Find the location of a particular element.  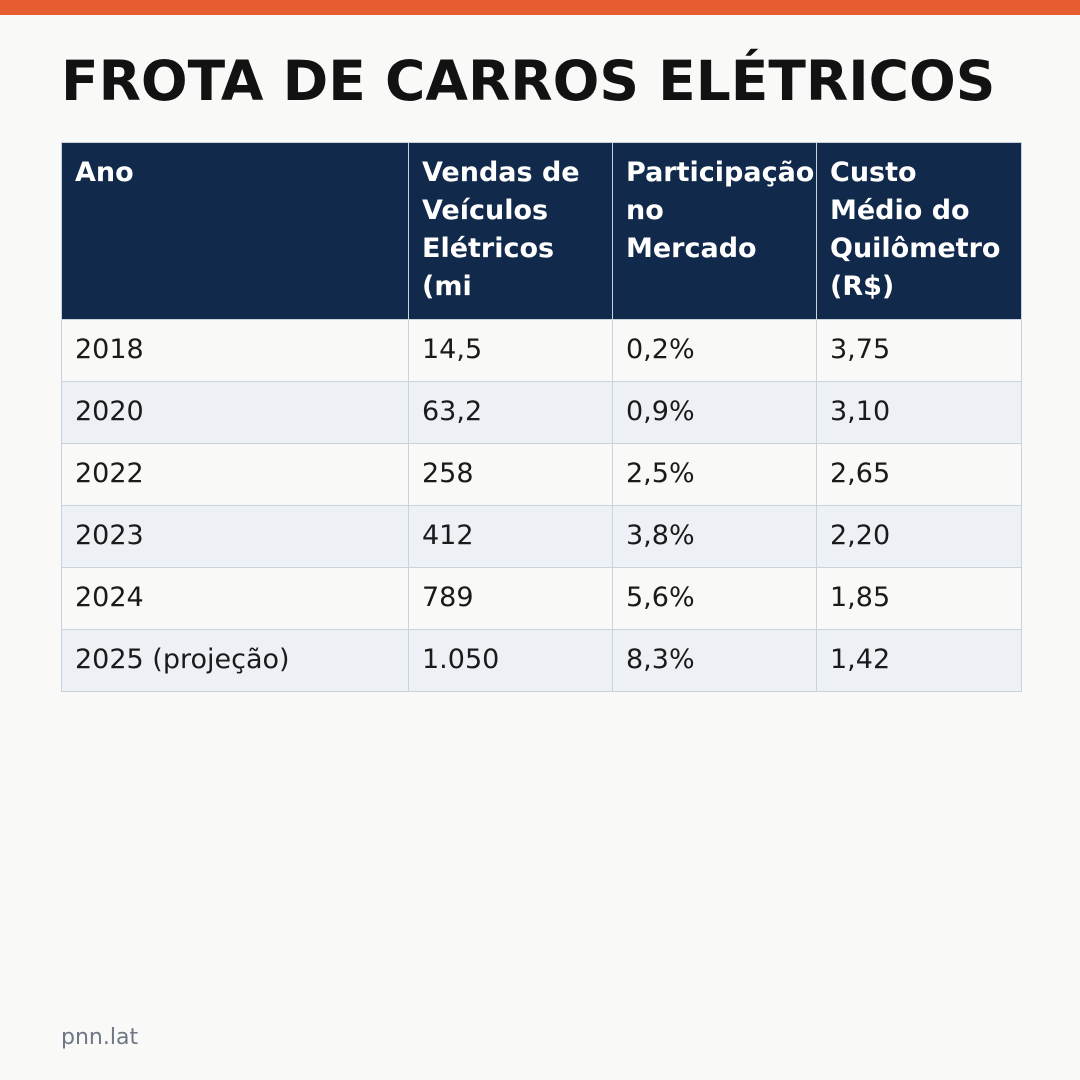

table-row: 2024 789 5,6% 1,85 is located at coordinates (541, 598).